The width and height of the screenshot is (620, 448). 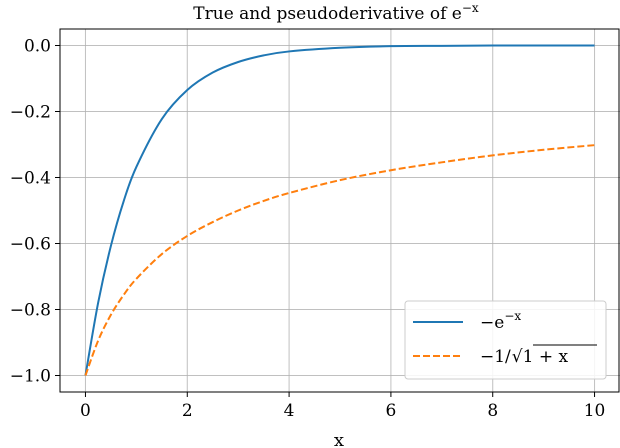 I want to click on legend-label-sqrt-arg: 1 + x, so click(x=546, y=357).